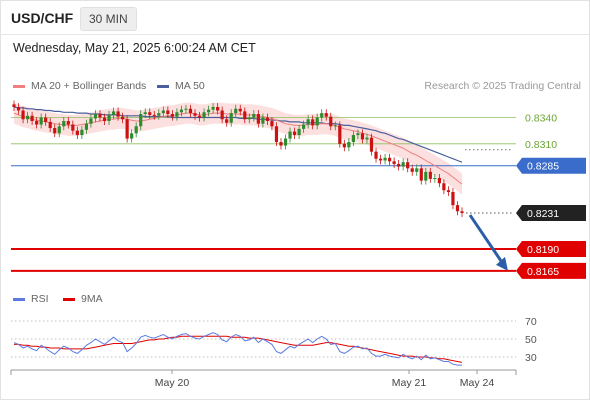 The width and height of the screenshot is (590, 400). Describe the element at coordinates (486, 239) in the screenshot. I see `forecast-arrow-shaft` at that location.